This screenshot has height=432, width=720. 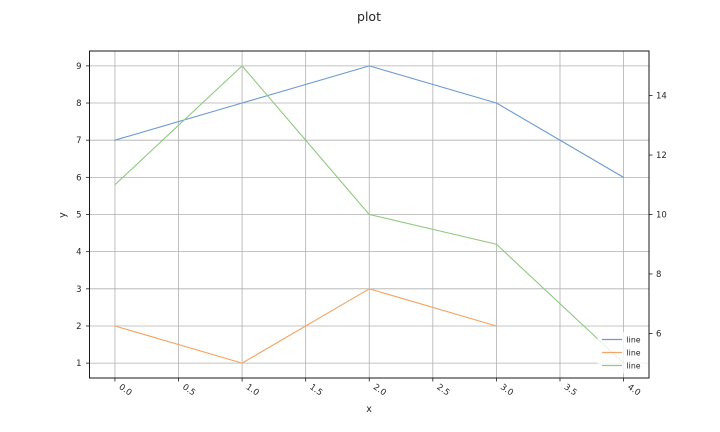 I want to click on x-tick-label: 1.0, so click(x=252, y=390).